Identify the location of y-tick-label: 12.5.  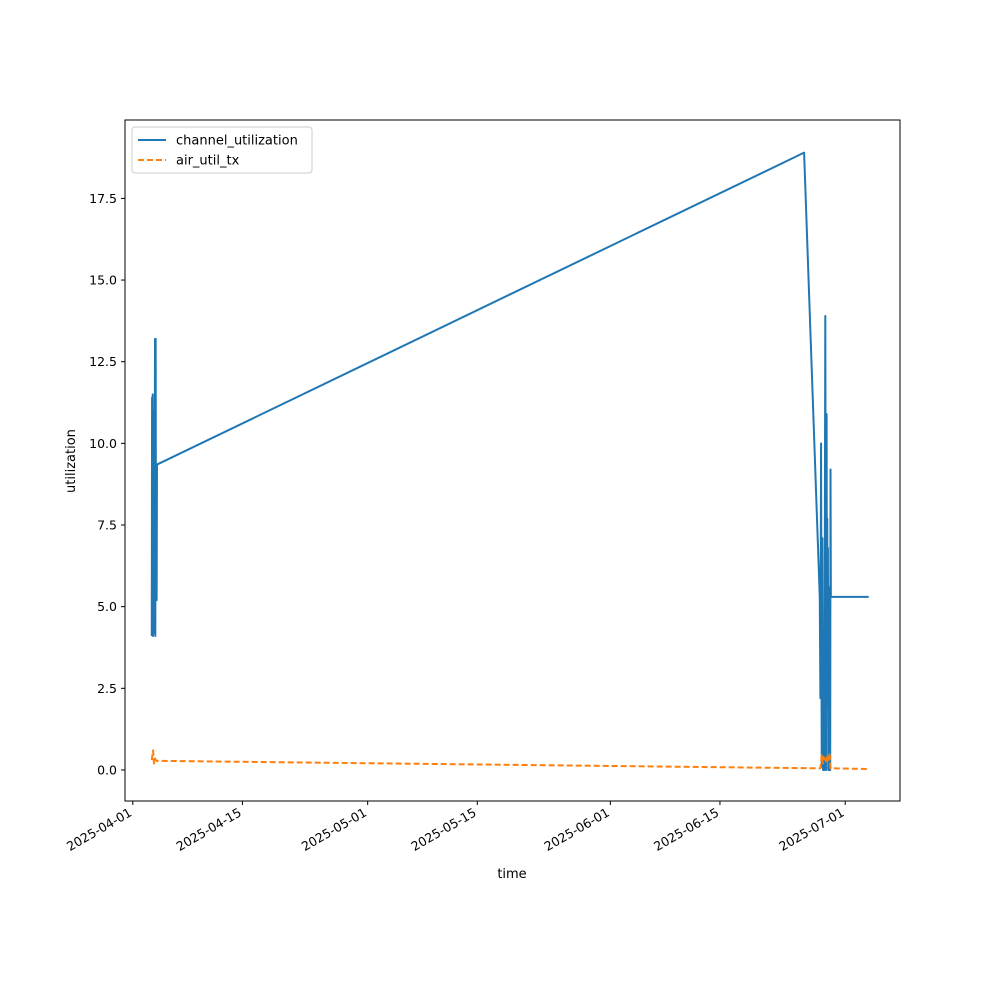
(103, 361).